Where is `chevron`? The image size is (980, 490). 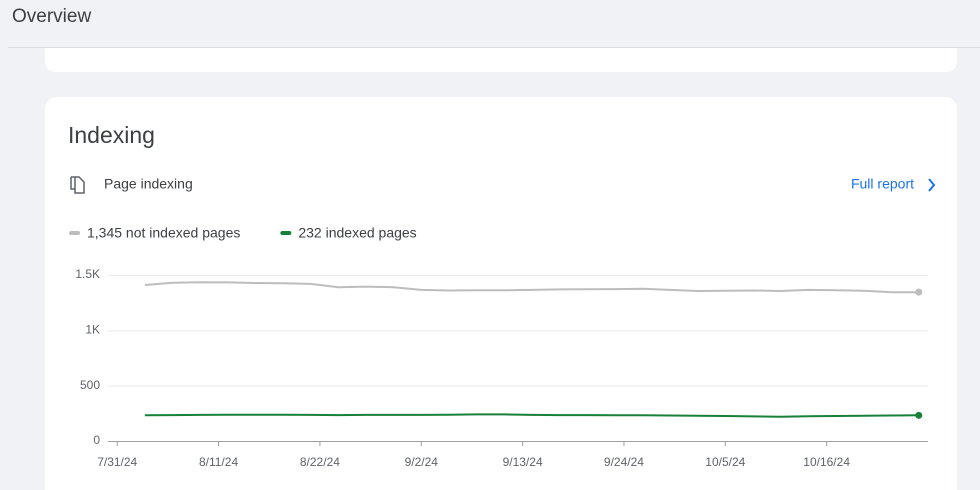 chevron is located at coordinates (932, 185).